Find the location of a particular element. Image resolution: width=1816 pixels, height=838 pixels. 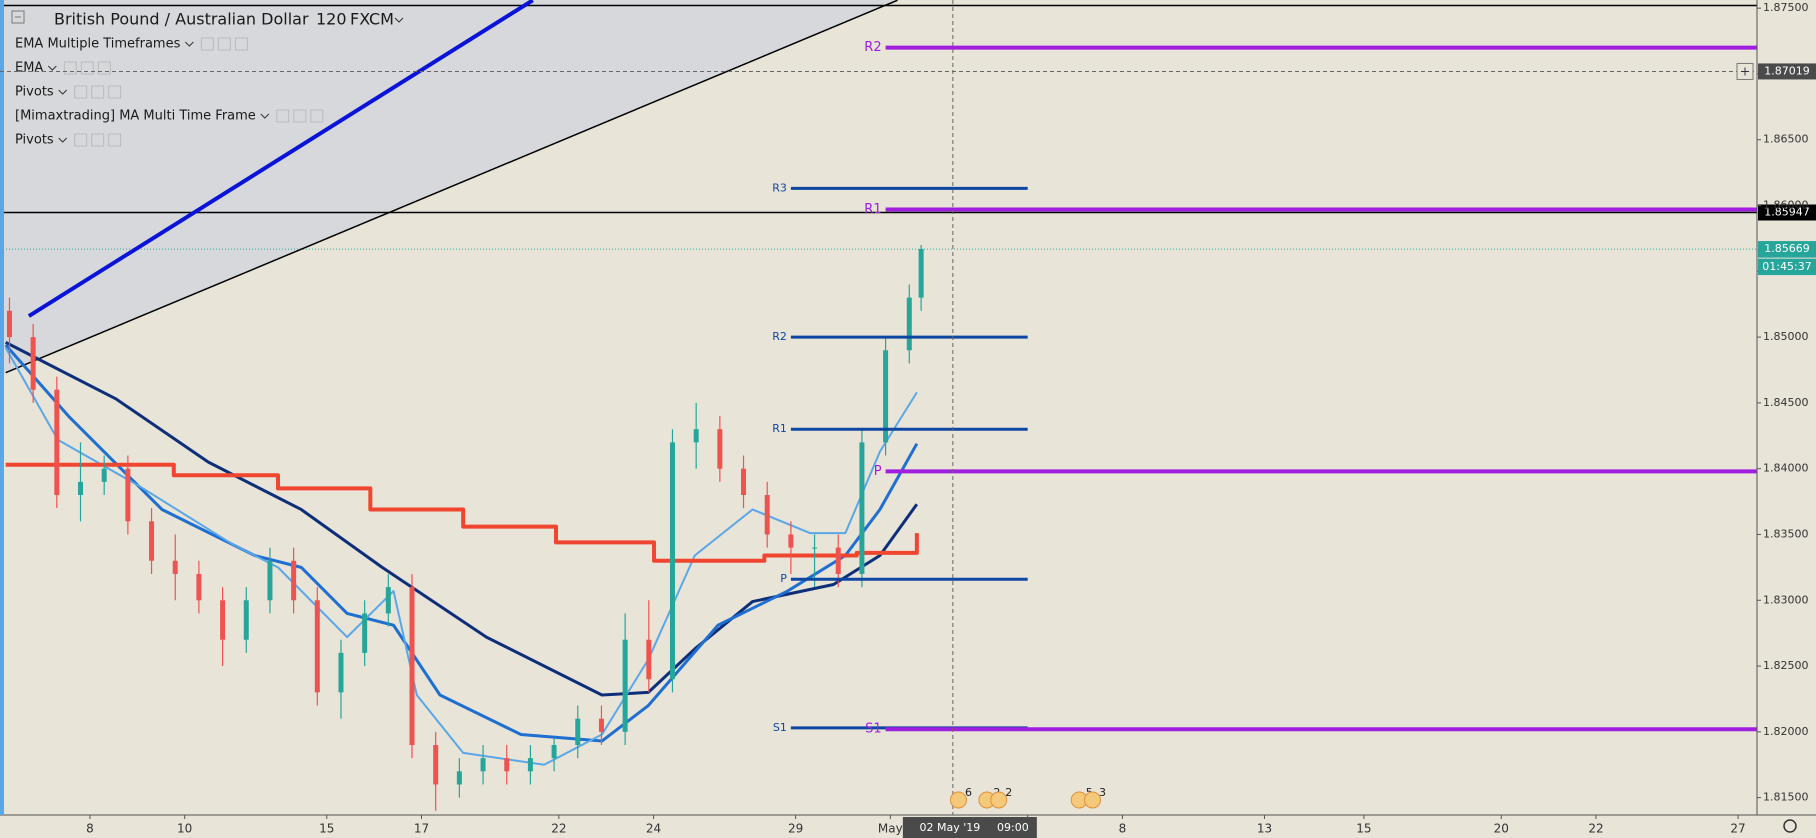

symbol-menu is located at coordinates (399, 20).